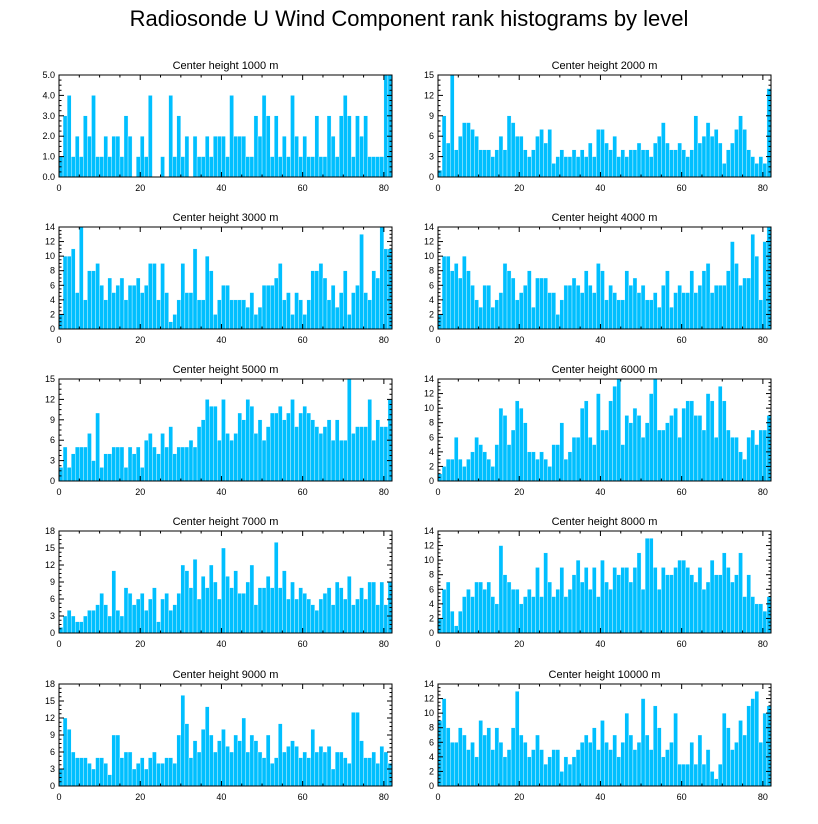 This screenshot has height=824, width=818. Describe the element at coordinates (431, 116) in the screenshot. I see `y-tick-label: 9` at that location.